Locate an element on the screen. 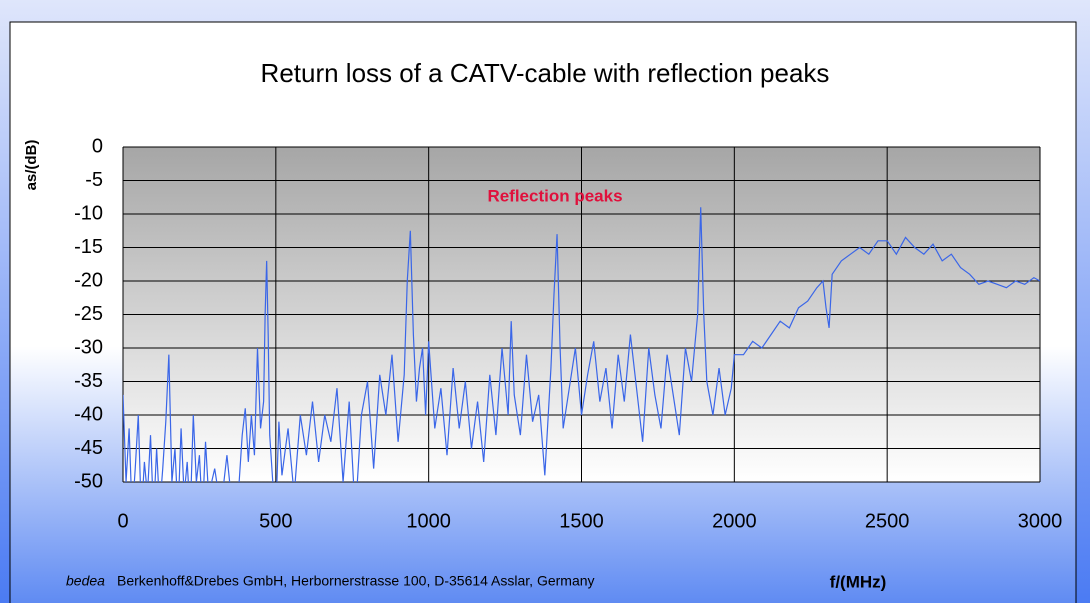  y-tick-label: -50 is located at coordinates (88, 481).